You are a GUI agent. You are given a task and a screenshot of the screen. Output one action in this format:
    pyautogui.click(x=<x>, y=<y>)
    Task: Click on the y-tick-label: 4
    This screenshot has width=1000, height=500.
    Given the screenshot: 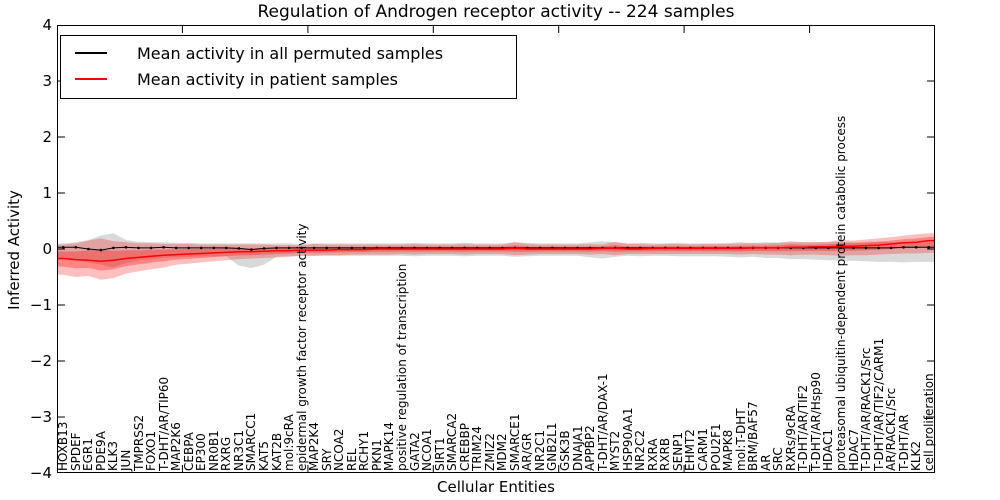 What is the action you would take?
    pyautogui.click(x=47, y=25)
    